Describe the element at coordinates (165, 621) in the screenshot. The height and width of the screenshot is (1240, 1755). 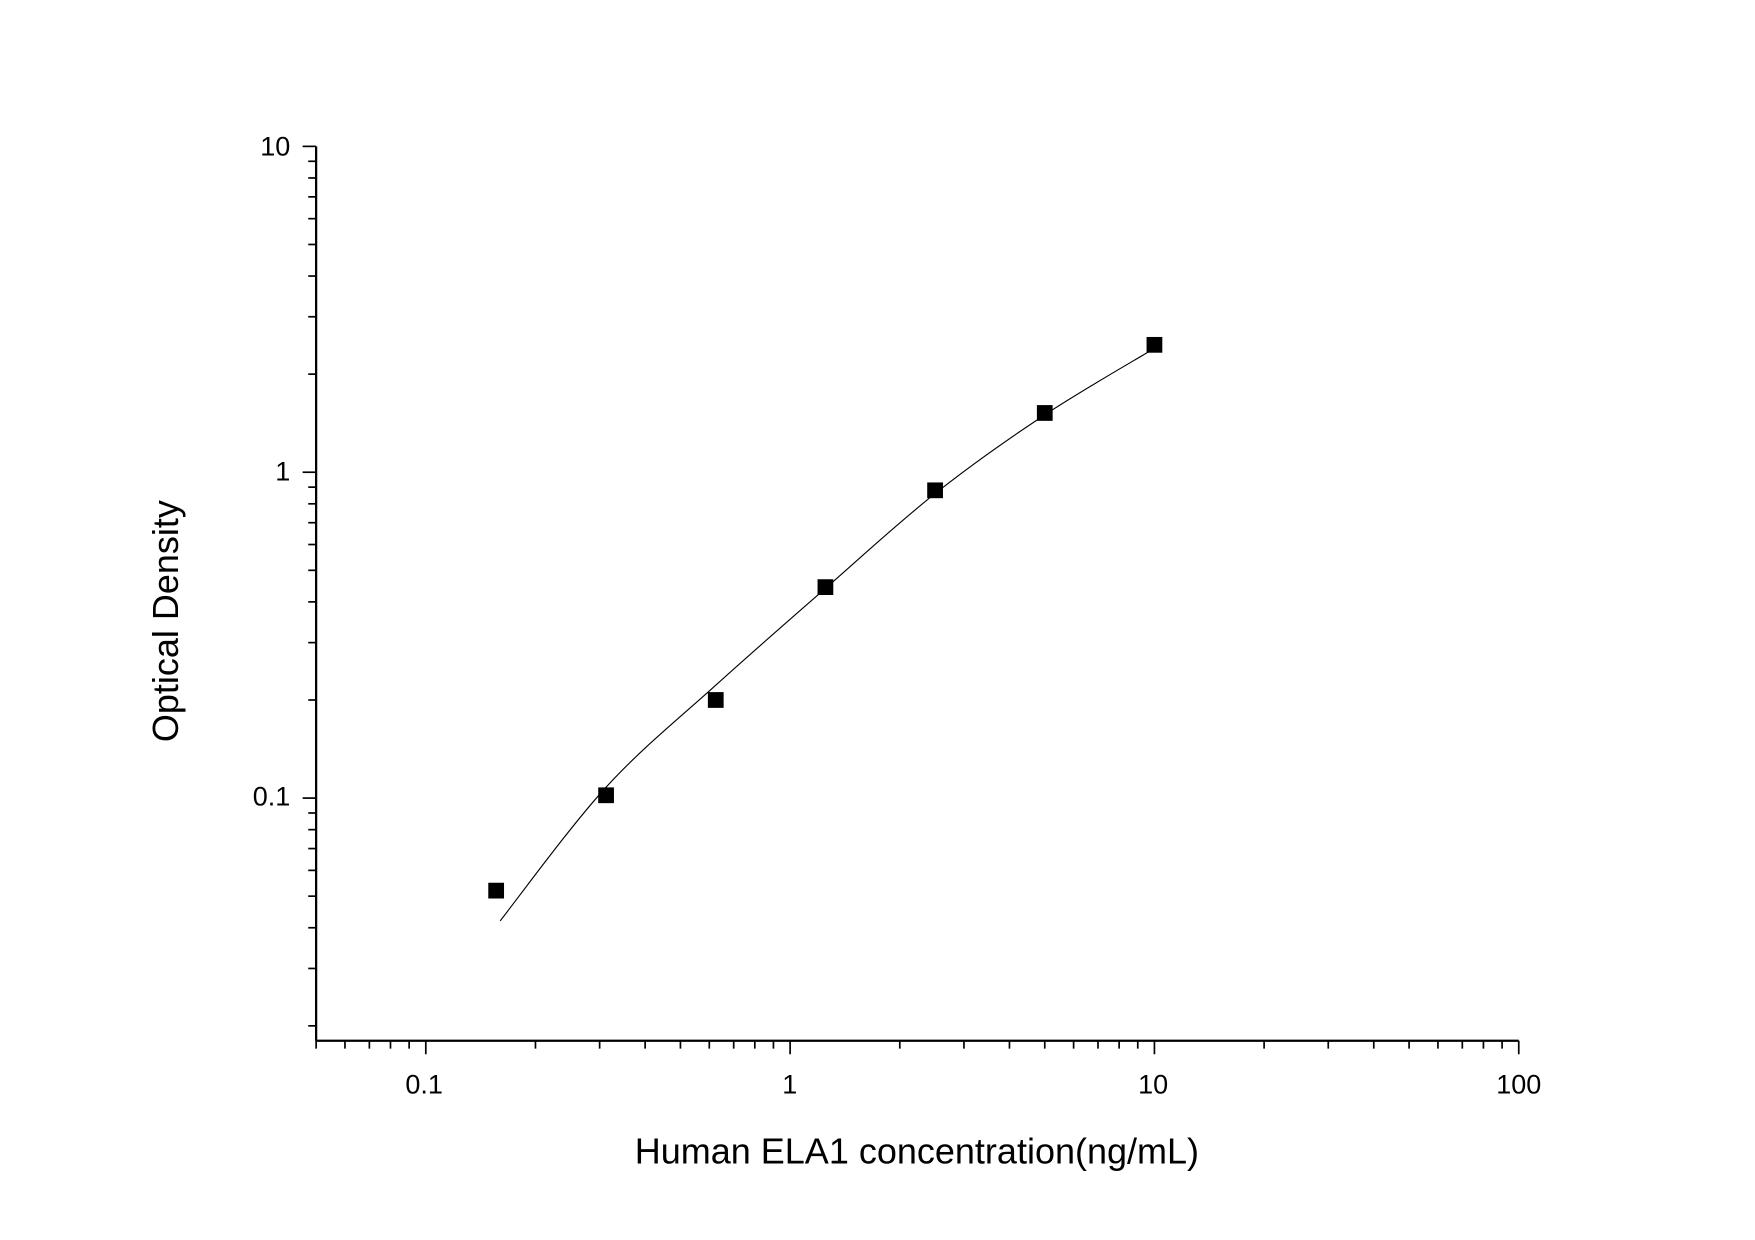
I see `y-axis-label: Optical Density` at that location.